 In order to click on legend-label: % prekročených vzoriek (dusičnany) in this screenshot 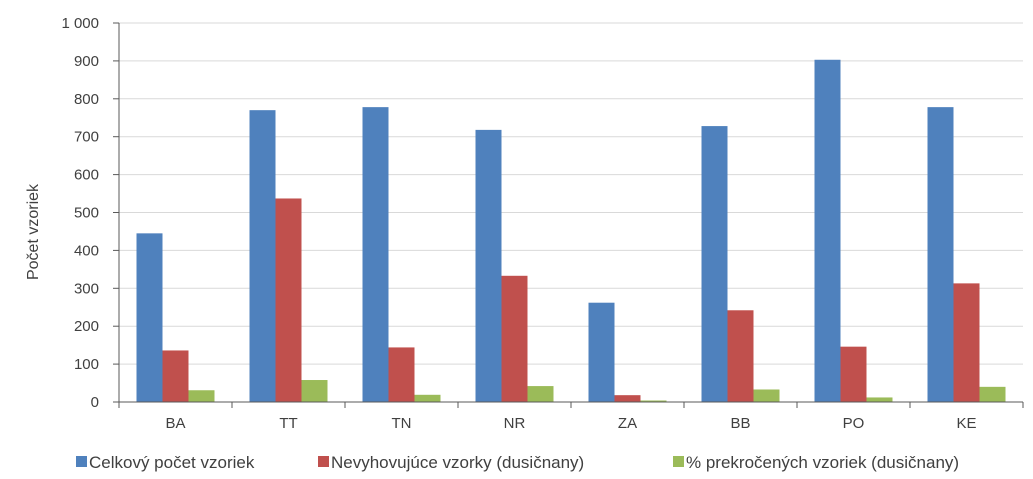, I will do `click(822, 462)`.